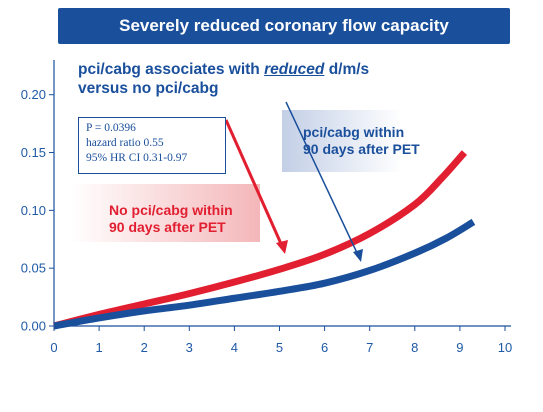 This screenshot has height=412, width=543. I want to click on series-label-no-pci: No pci/cabg within 90 days after PET, so click(171, 219).